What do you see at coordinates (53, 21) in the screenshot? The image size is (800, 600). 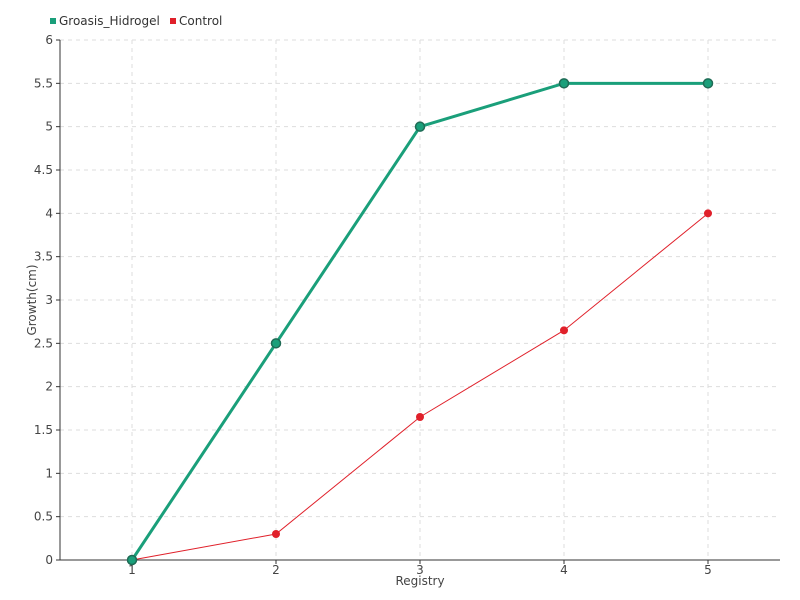 I see `legend-swatch-groasis` at bounding box center [53, 21].